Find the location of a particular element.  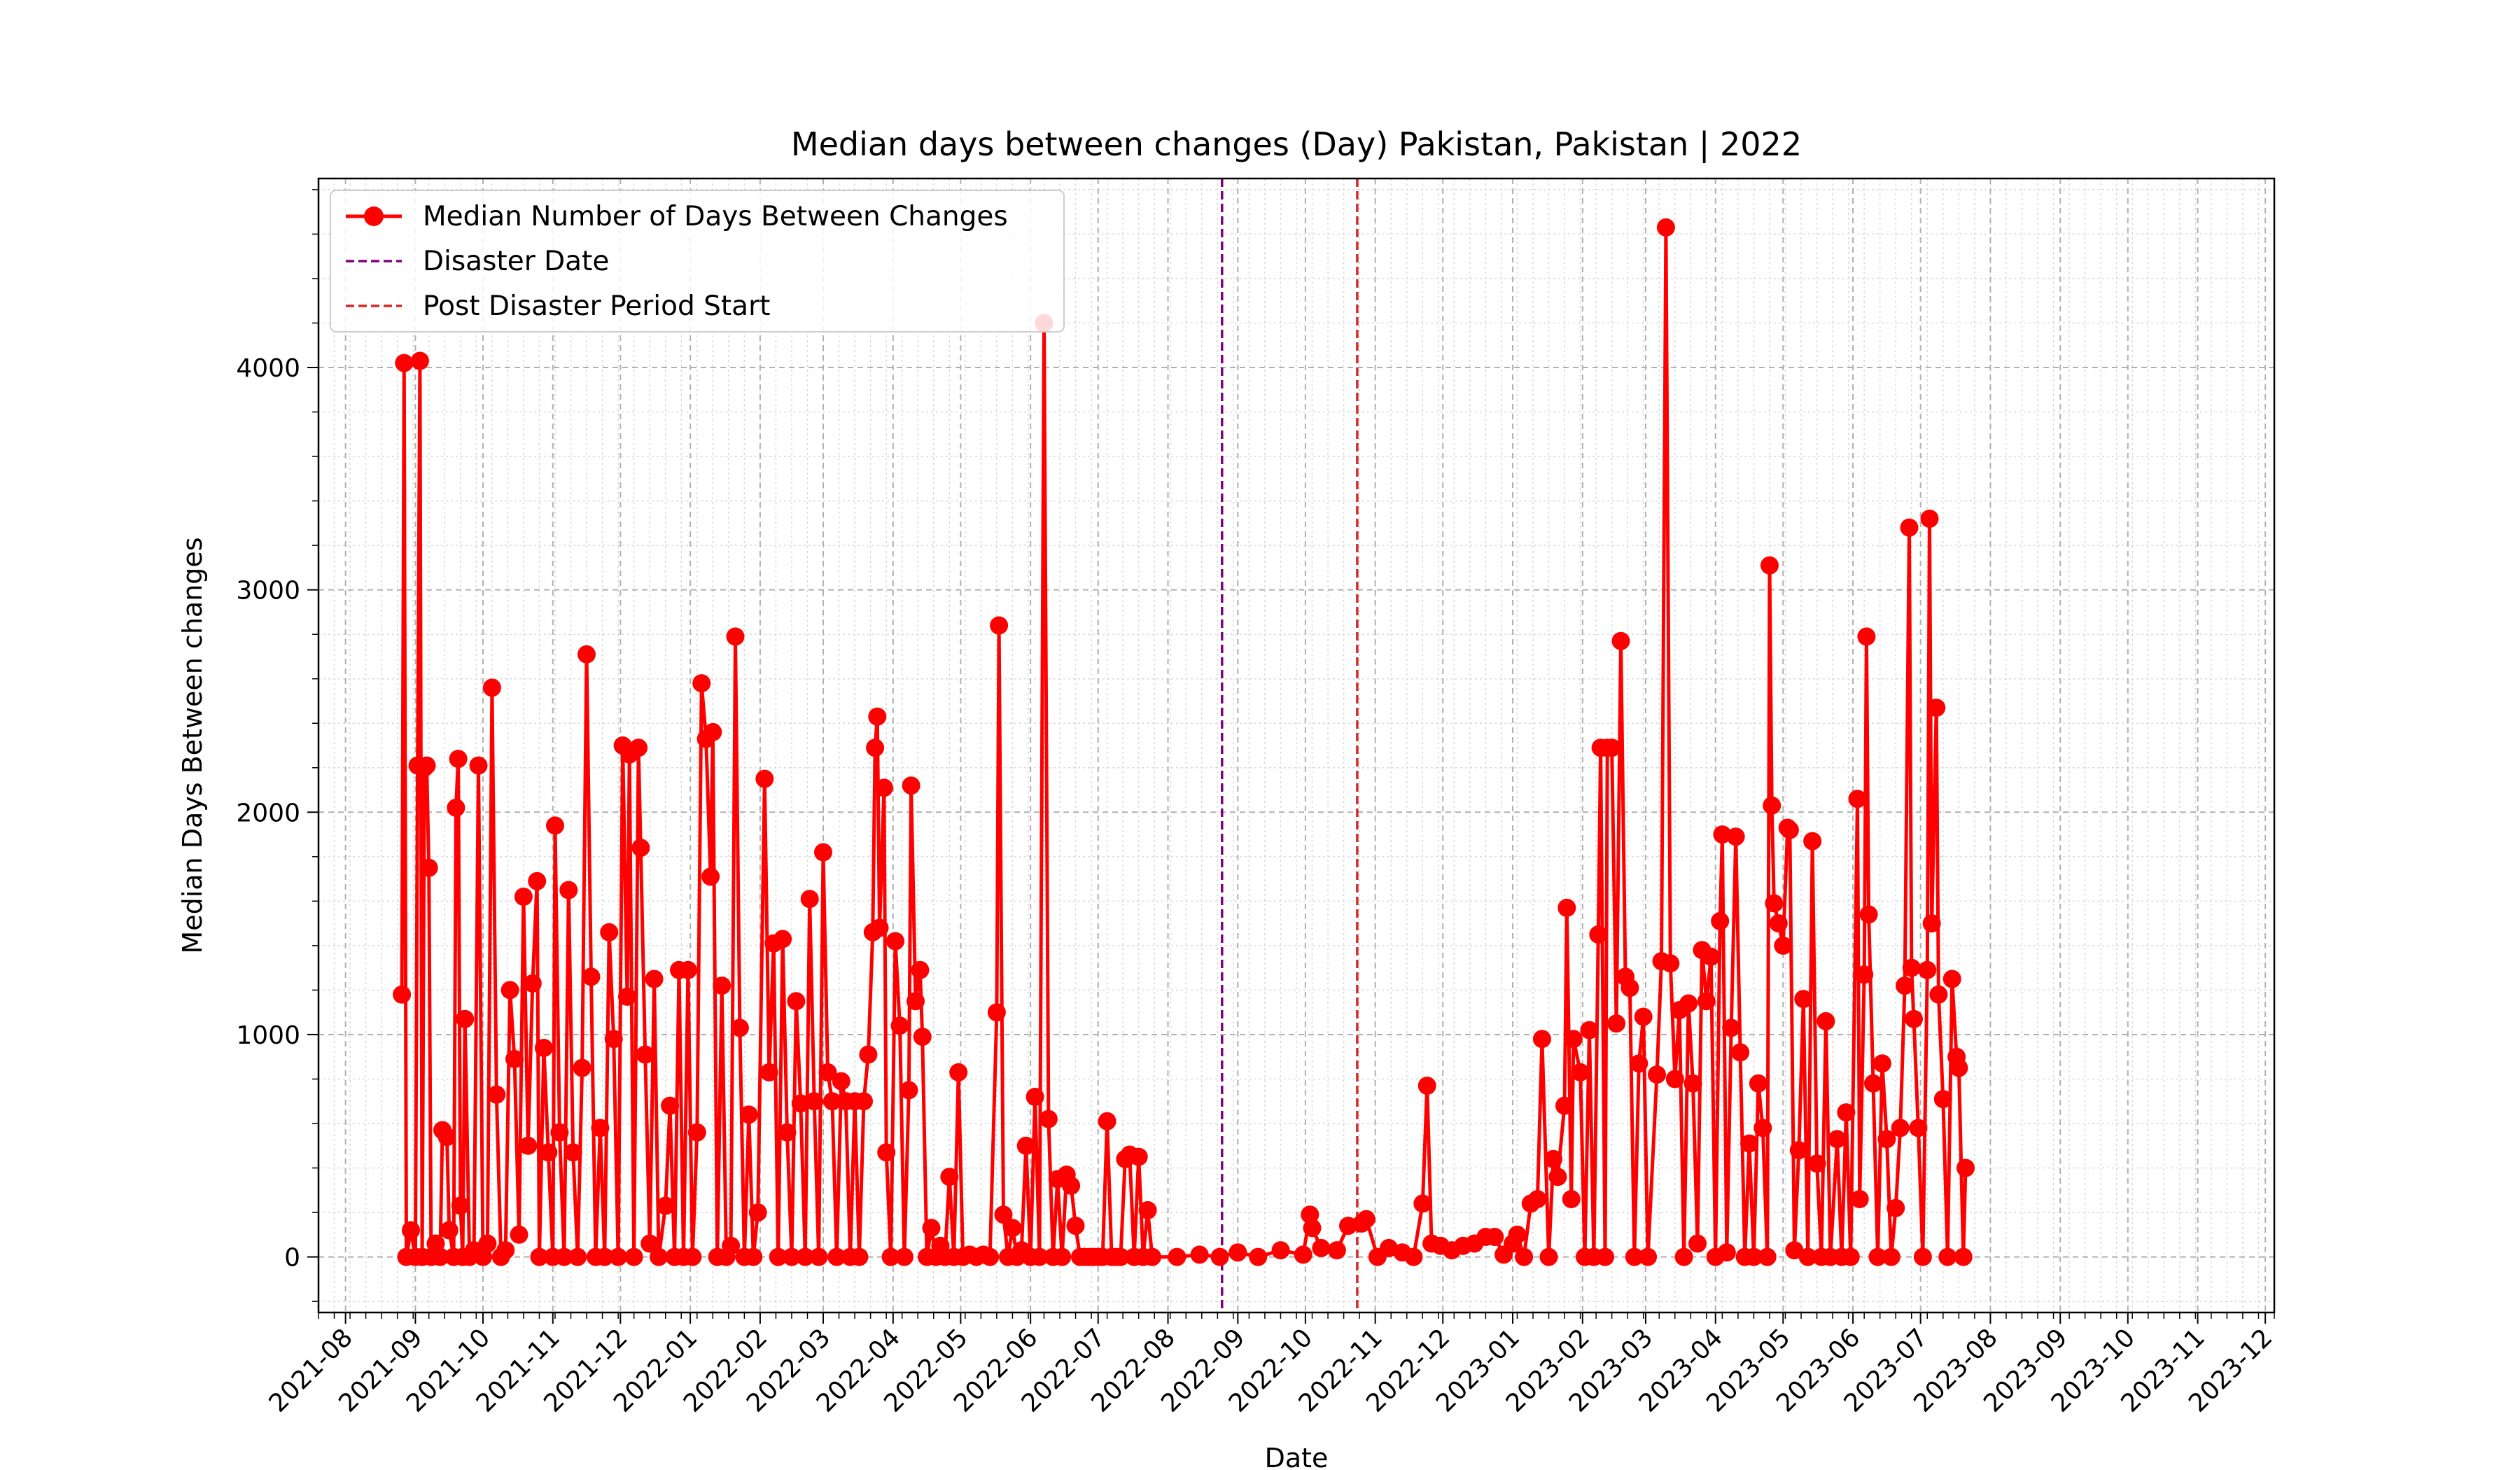

legend-marker-series is located at coordinates (374, 216).